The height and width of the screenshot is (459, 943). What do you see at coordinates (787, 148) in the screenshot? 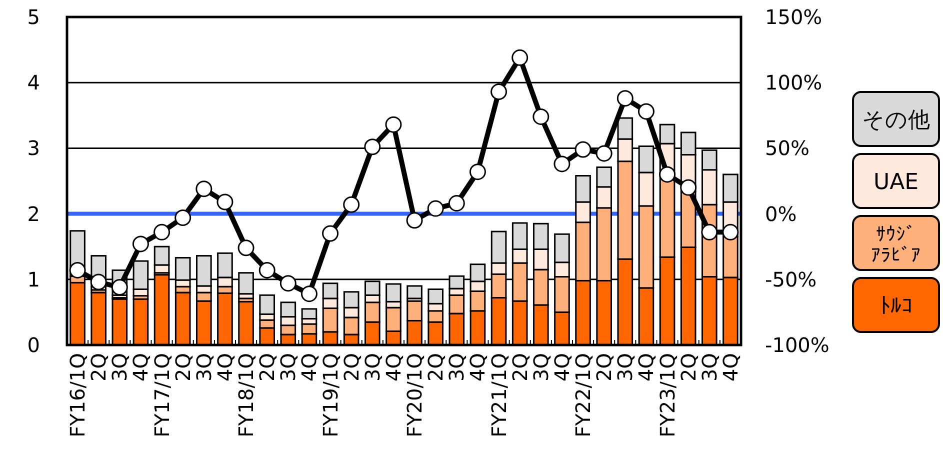
I see `y2-tick-label: 50%` at bounding box center [787, 148].